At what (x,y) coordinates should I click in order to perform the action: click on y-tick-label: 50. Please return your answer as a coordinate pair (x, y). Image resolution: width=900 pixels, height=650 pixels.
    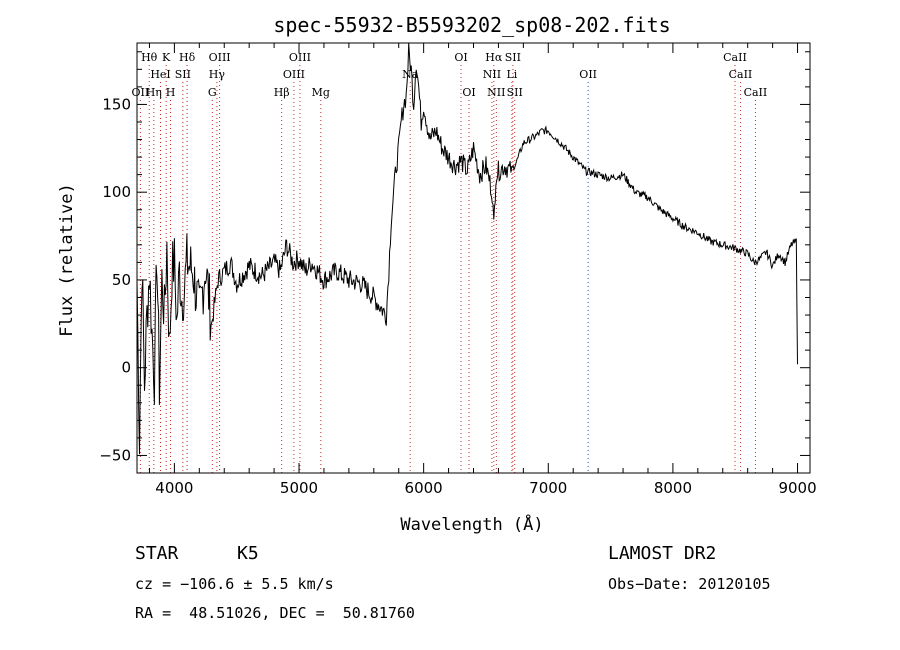
    Looking at the image, I should click on (121, 280).